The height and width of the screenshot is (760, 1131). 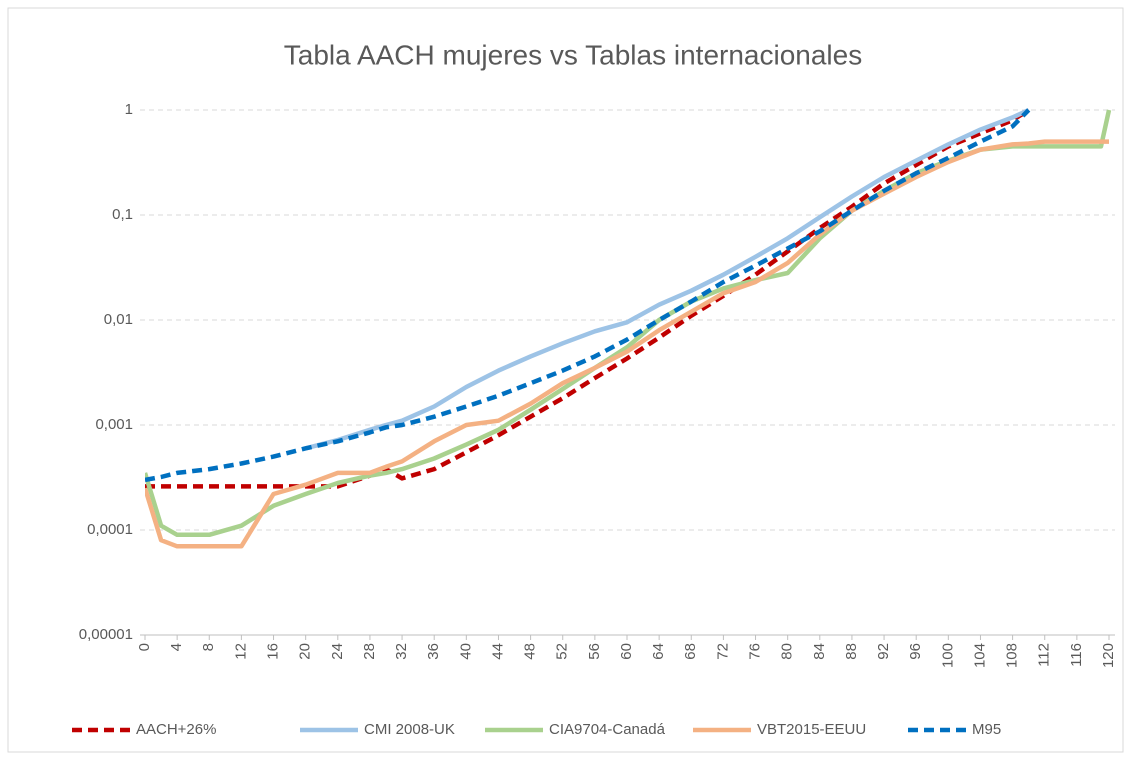 I want to click on x-tick-label: 44, so click(x=497, y=651).